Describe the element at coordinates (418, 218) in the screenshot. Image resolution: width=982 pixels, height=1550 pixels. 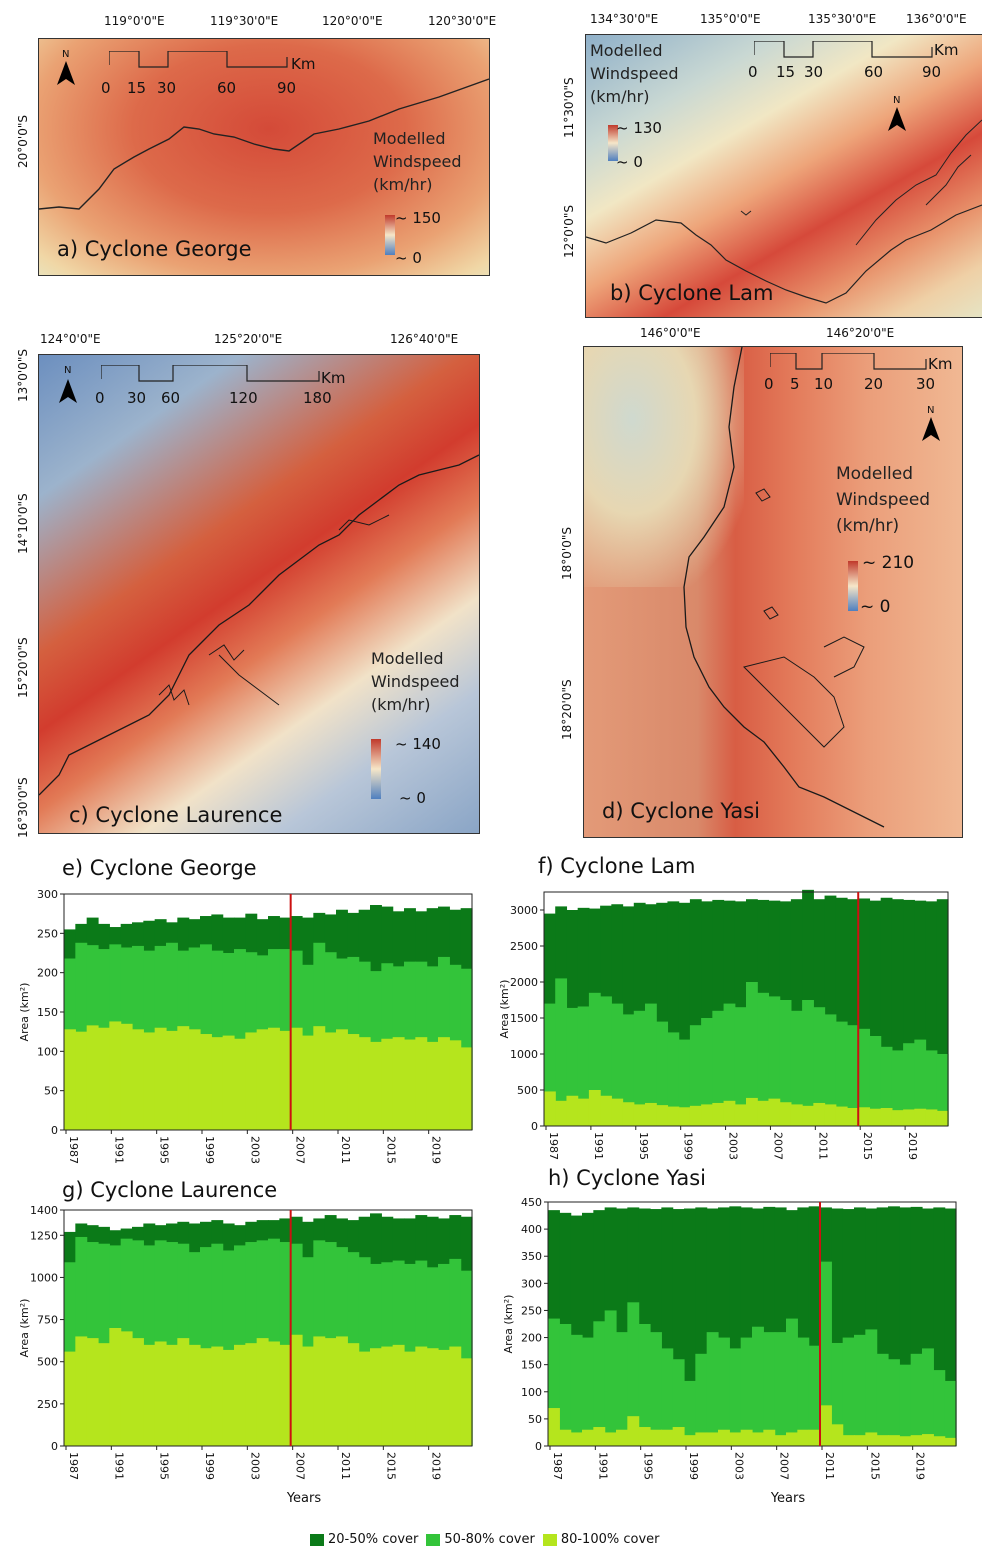
I see `ramp-max: ~ 150` at that location.